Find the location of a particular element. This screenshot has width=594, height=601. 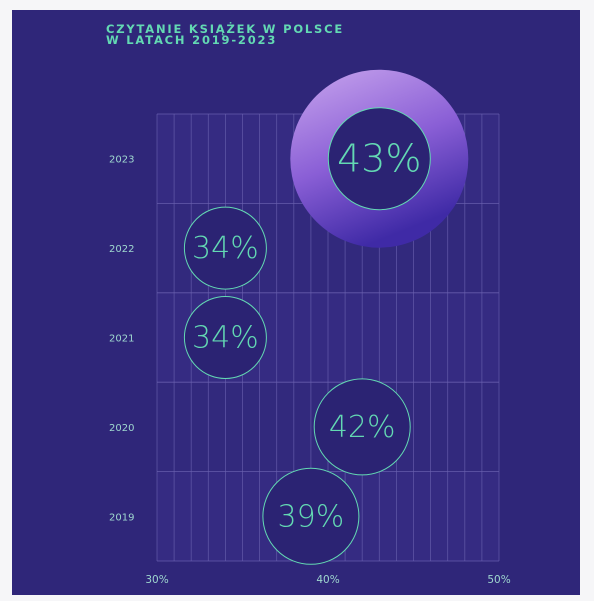

value-label: 39% is located at coordinates (311, 516).